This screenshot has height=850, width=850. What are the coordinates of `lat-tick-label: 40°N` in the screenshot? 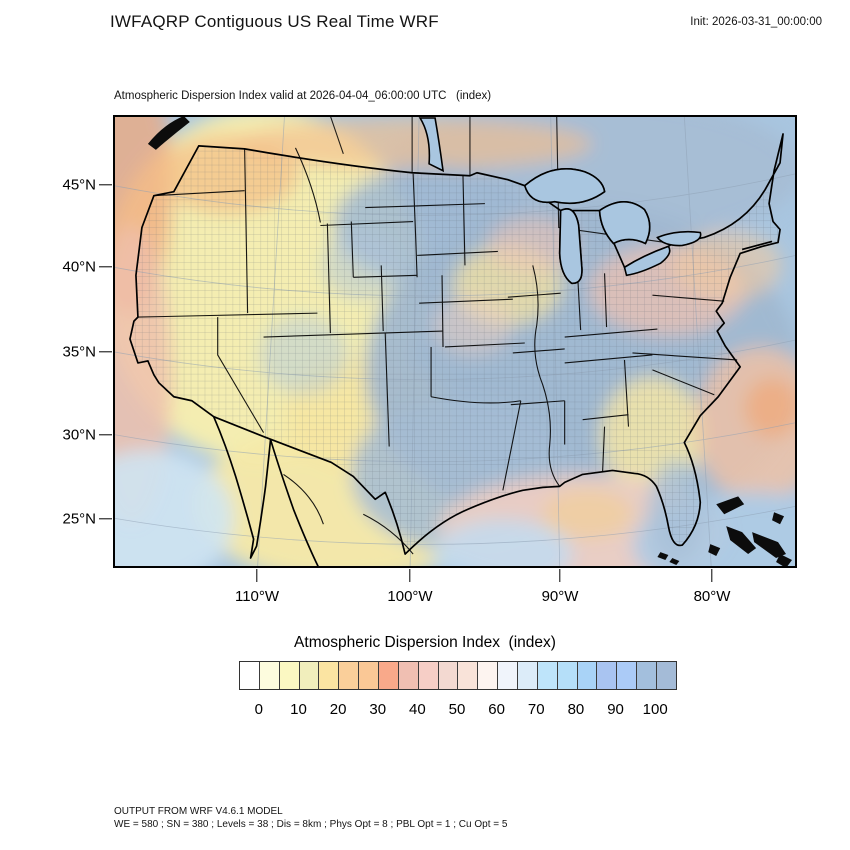 It's located at (79, 267).